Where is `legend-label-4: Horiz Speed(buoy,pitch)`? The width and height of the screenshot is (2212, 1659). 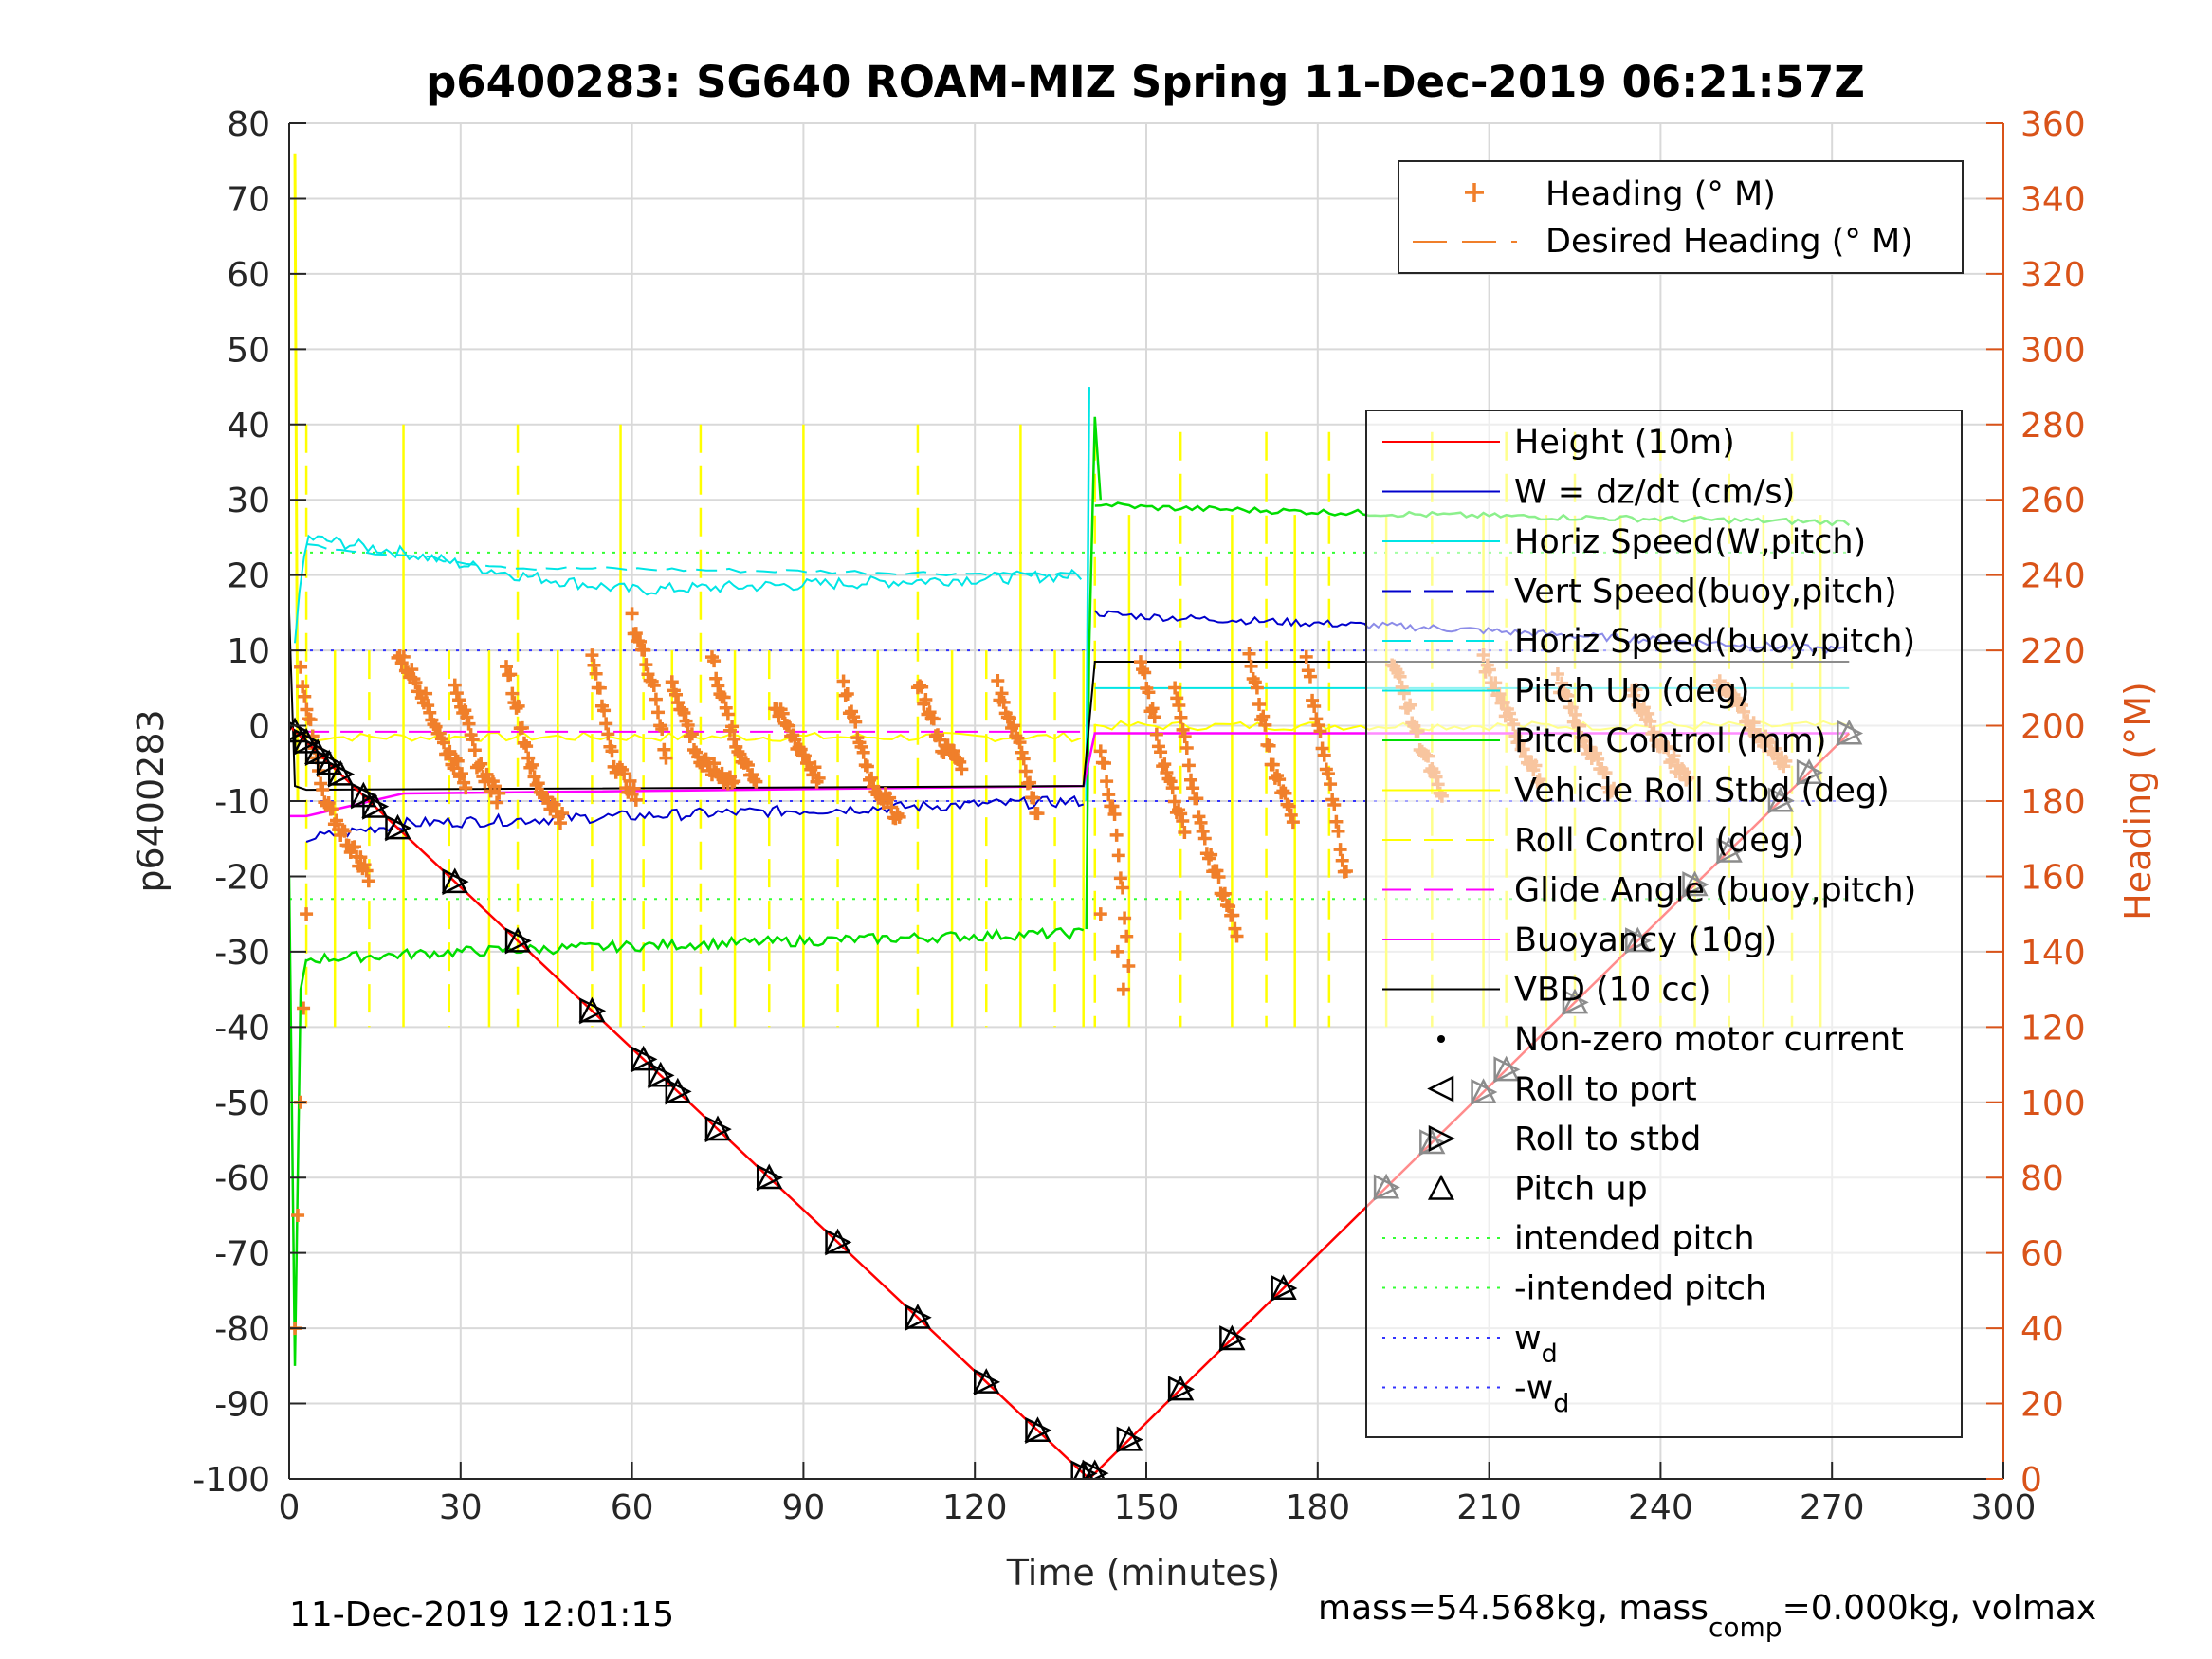 legend-label-4: Horiz Speed(buoy,pitch) is located at coordinates (1714, 642).